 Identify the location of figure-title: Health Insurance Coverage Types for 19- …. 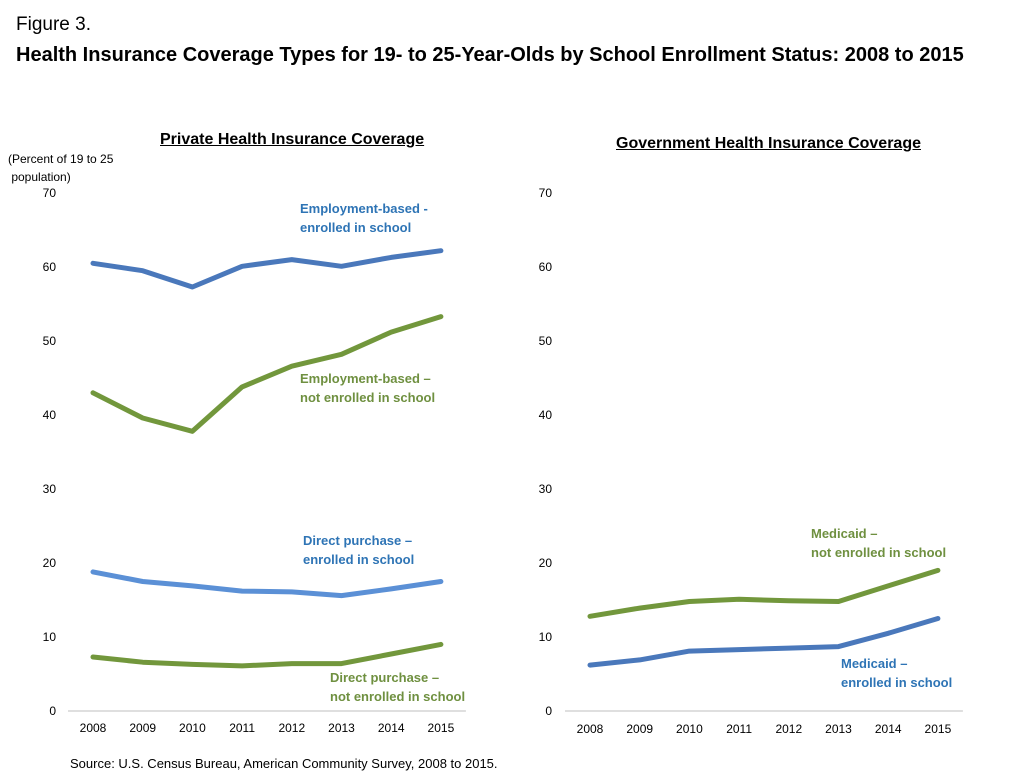
(490, 55).